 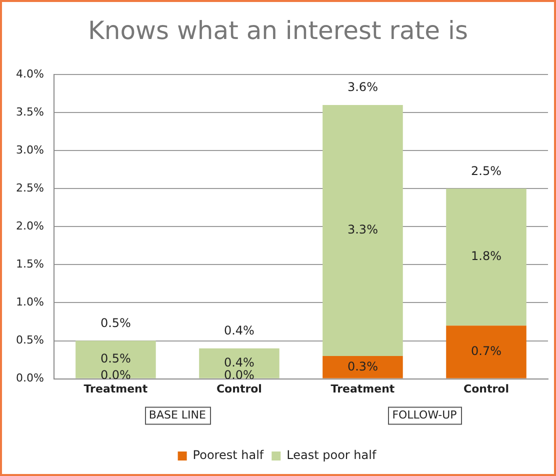 What do you see at coordinates (30, 111) in the screenshot?
I see `y-tick-label: 3.5%` at bounding box center [30, 111].